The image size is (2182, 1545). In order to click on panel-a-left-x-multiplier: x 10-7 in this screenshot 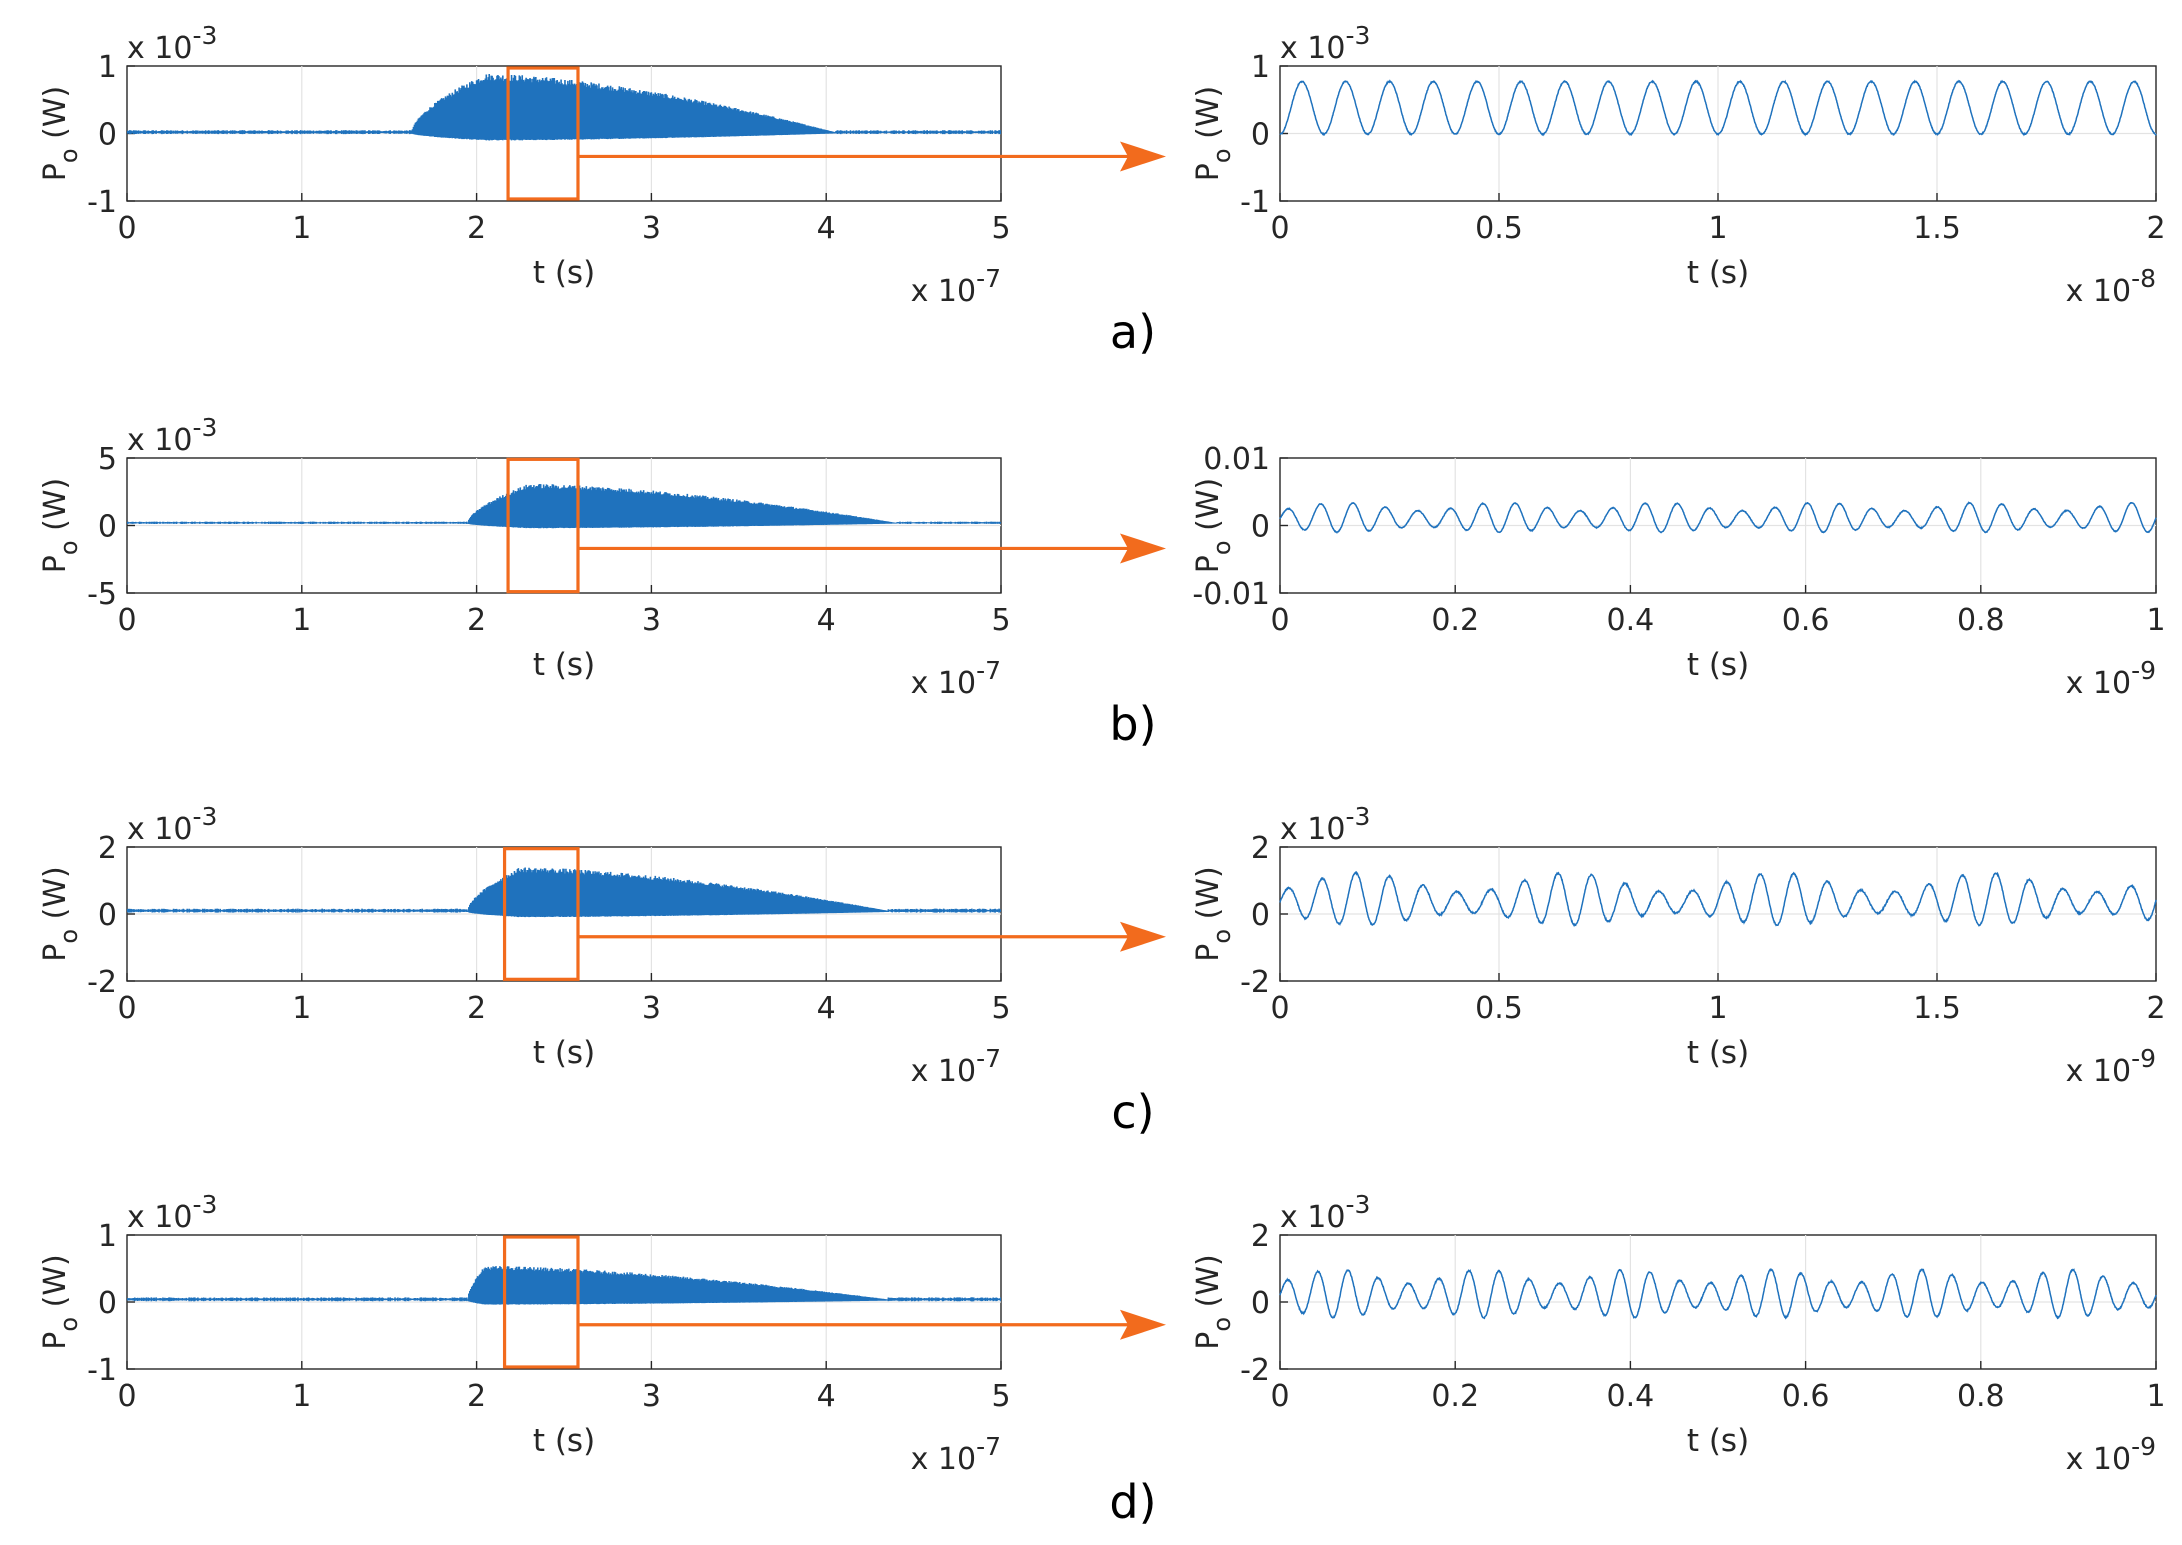, I will do `click(956, 286)`.